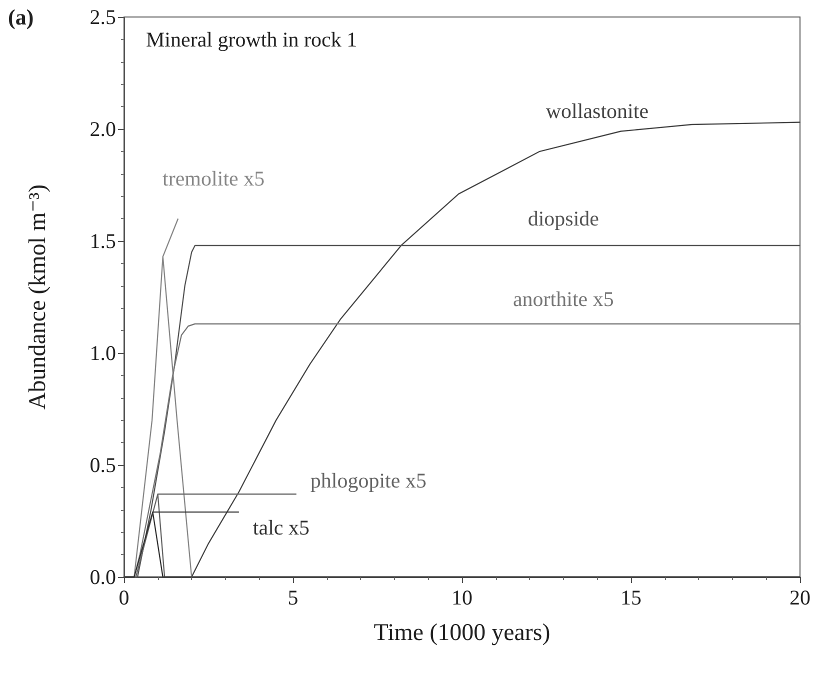 The image size is (819, 681). What do you see at coordinates (631, 598) in the screenshot?
I see `x-tick-label: 15` at bounding box center [631, 598].